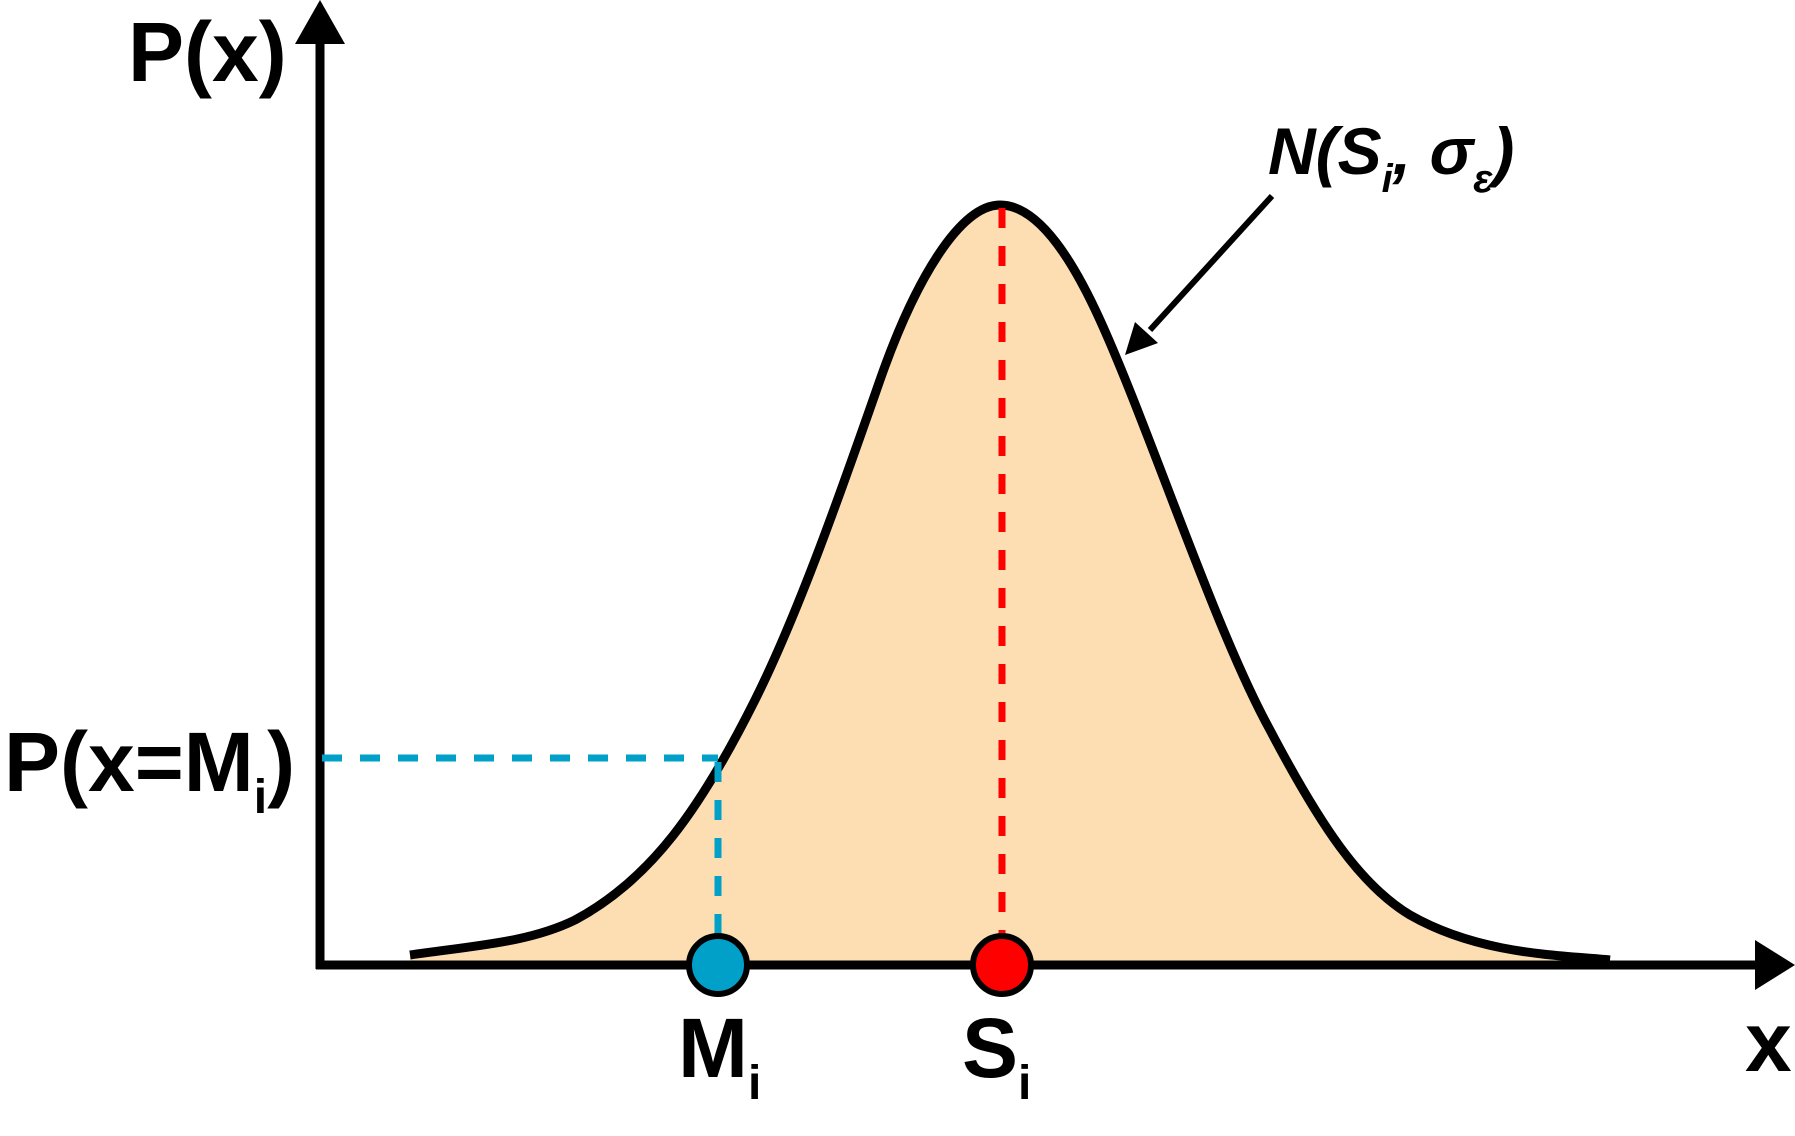 This screenshot has height=1136, width=1795. Describe the element at coordinates (129, 762) in the screenshot. I see `probability-label-main: P(x=M` at that location.